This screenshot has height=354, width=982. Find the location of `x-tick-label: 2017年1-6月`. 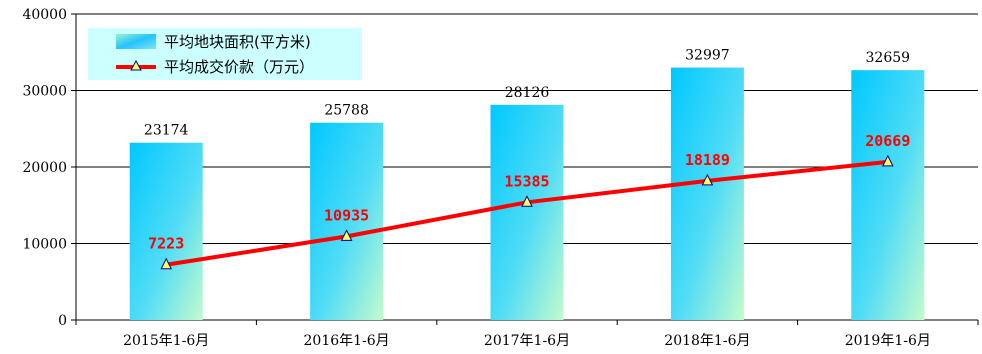

x-tick-label: 2017年1-6月 is located at coordinates (527, 341).